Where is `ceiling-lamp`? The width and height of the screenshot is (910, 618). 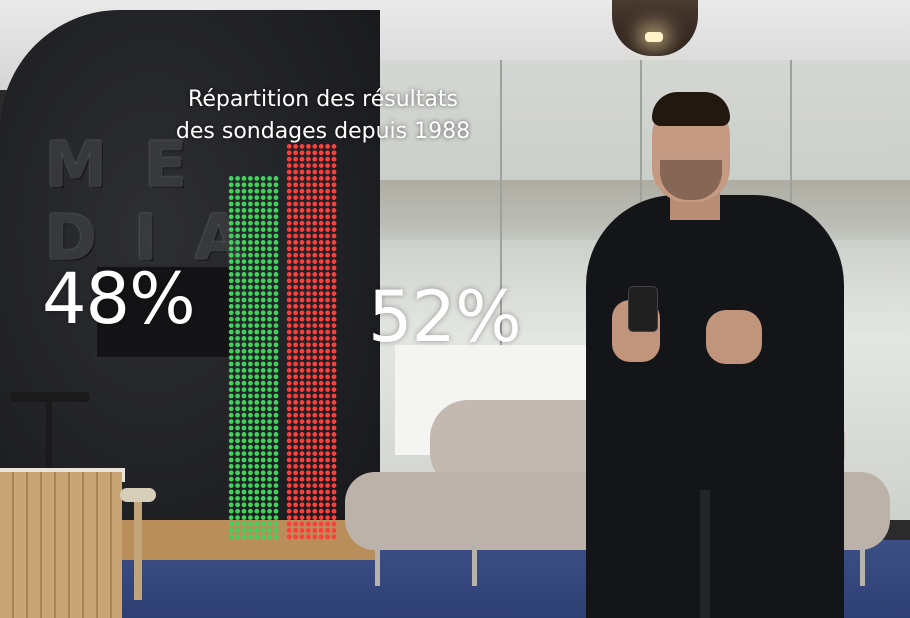 ceiling-lamp is located at coordinates (655, 28).